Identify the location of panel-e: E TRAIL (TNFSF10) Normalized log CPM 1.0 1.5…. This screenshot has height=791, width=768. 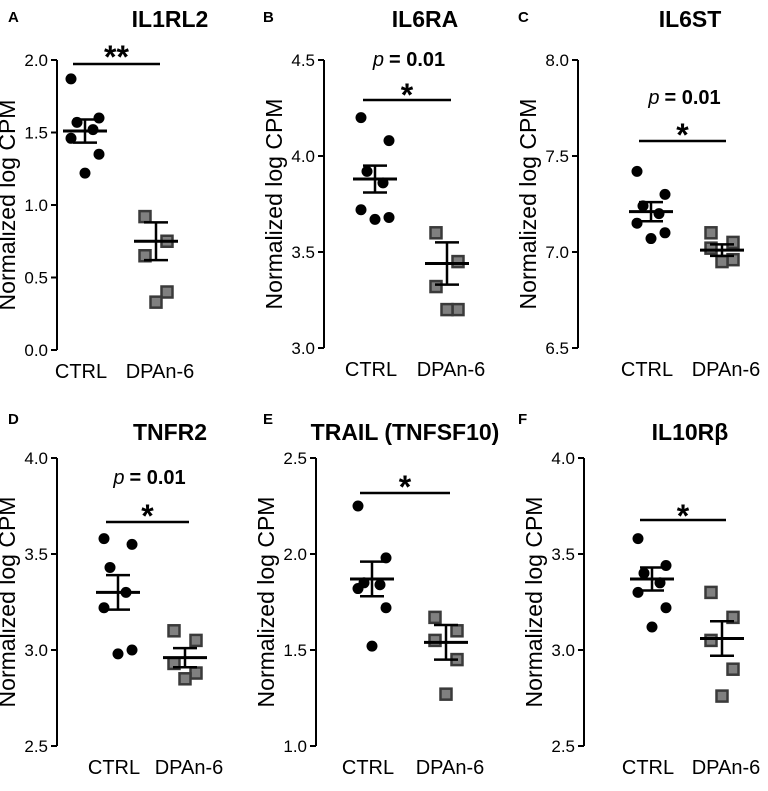
(376, 595).